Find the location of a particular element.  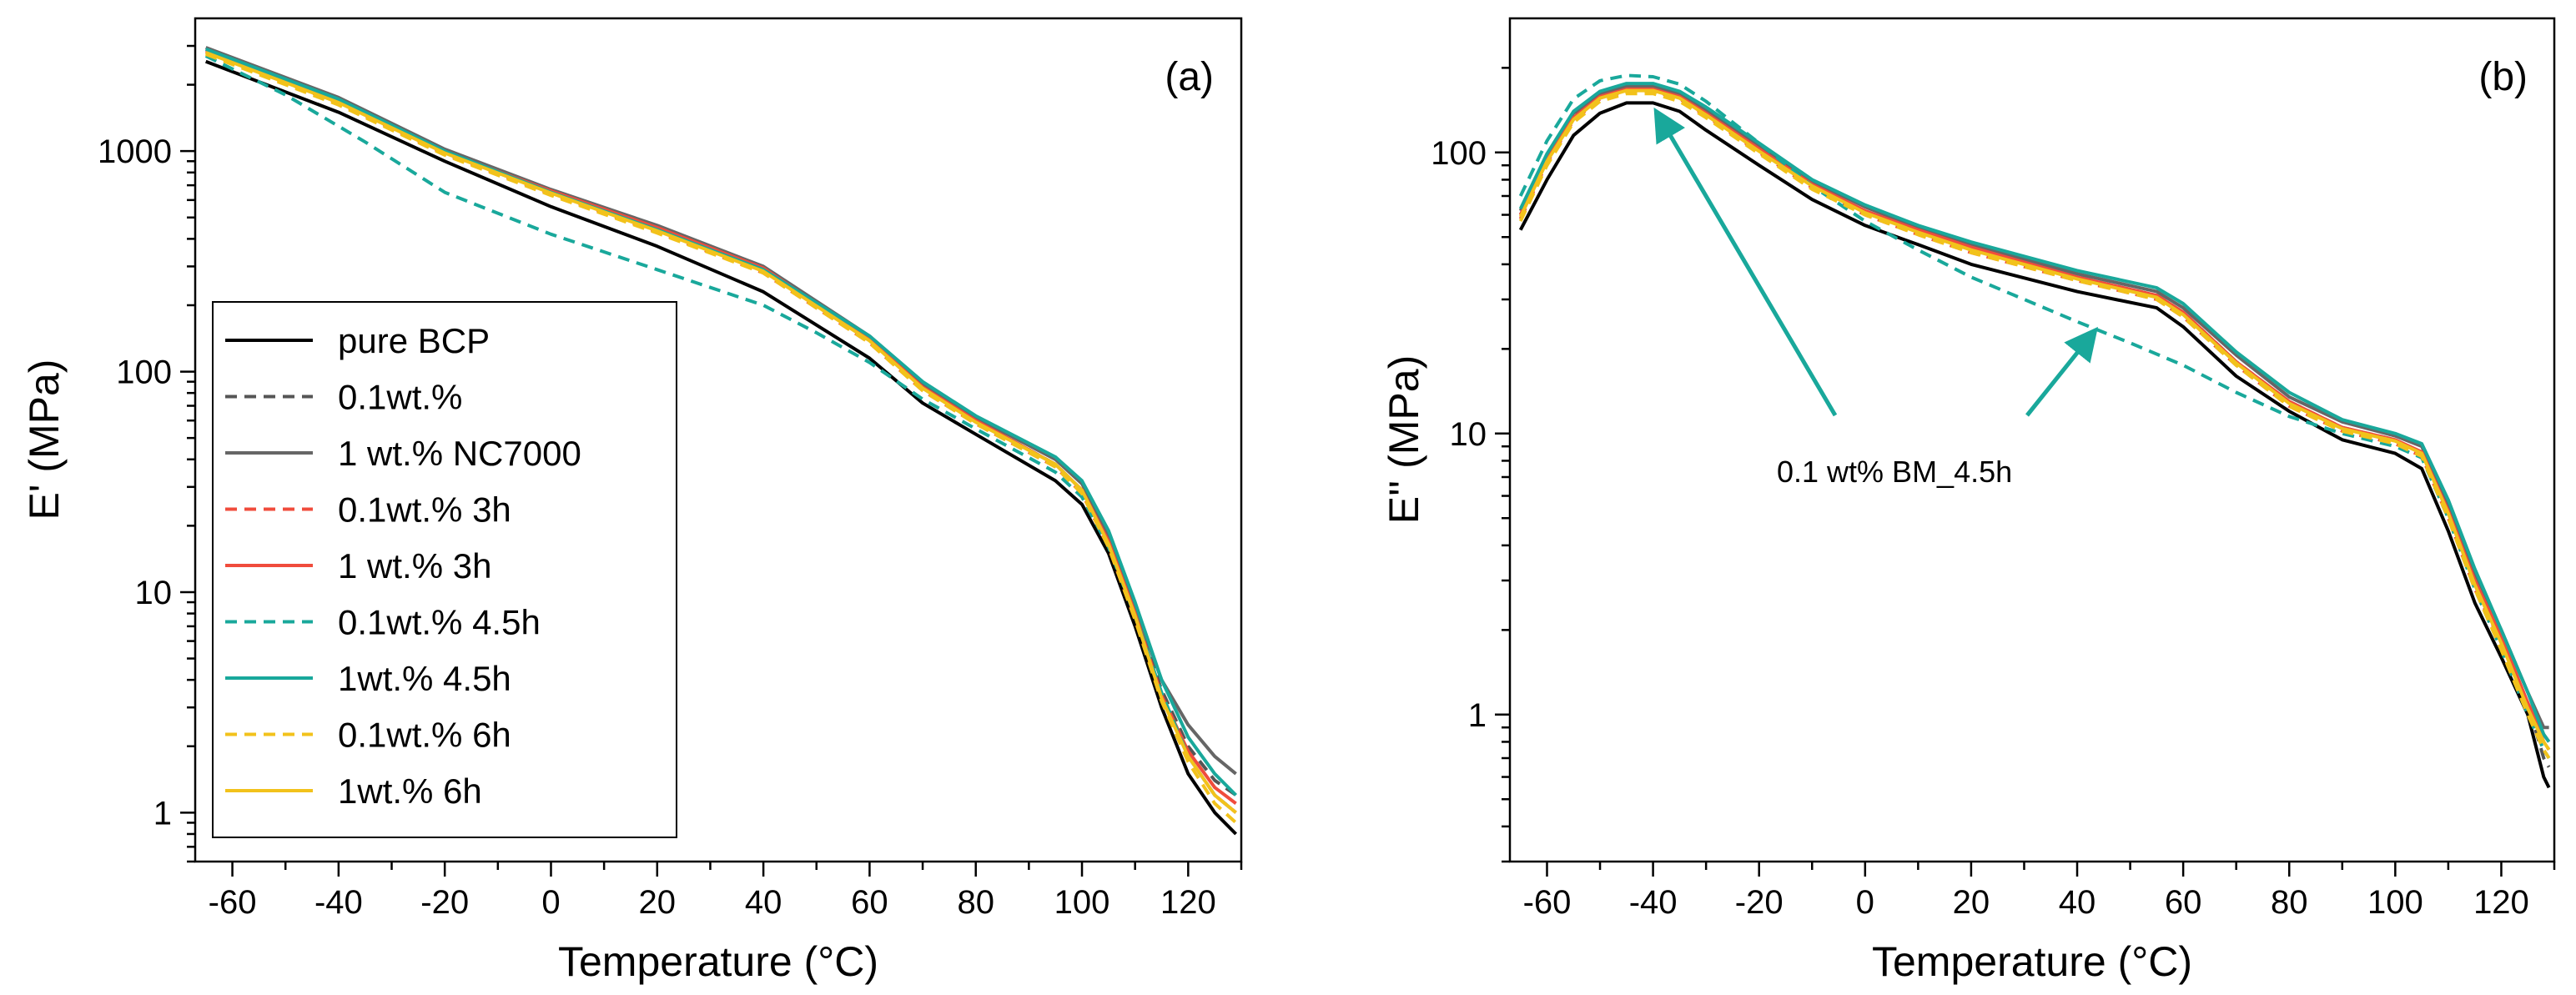

y-tick-label-b: 10 is located at coordinates (1468, 434).